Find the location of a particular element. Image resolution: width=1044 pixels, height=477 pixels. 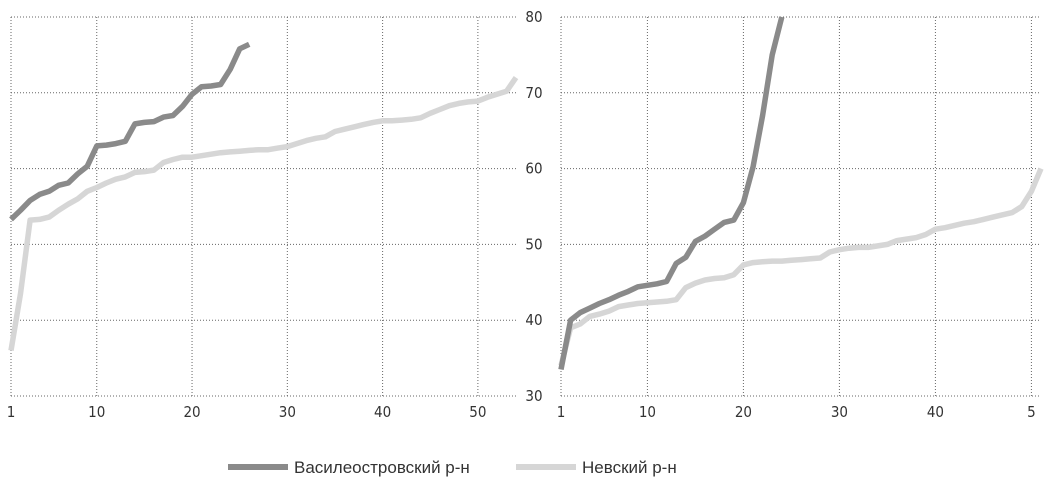

legend-item-nevsky: Невский р-н is located at coordinates (596, 467).